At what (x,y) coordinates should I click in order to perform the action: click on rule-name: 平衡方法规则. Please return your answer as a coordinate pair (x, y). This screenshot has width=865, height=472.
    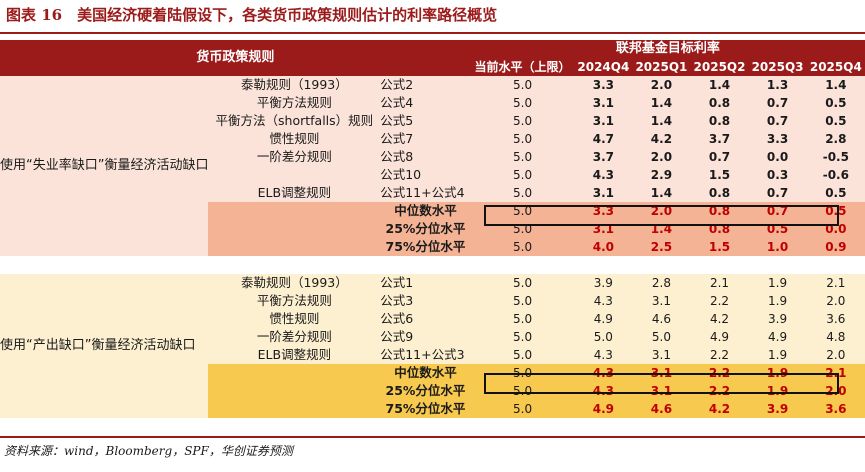
    Looking at the image, I should click on (294, 103).